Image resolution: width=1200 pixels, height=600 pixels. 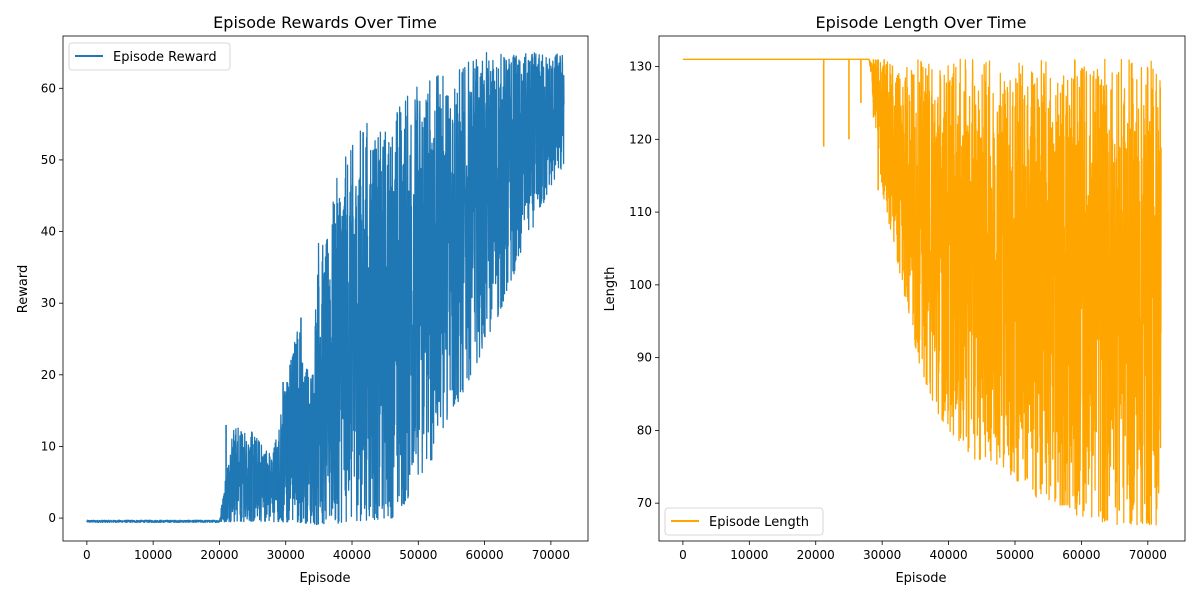 What do you see at coordinates (640, 67) in the screenshot?
I see `y-tick-label: 130` at bounding box center [640, 67].